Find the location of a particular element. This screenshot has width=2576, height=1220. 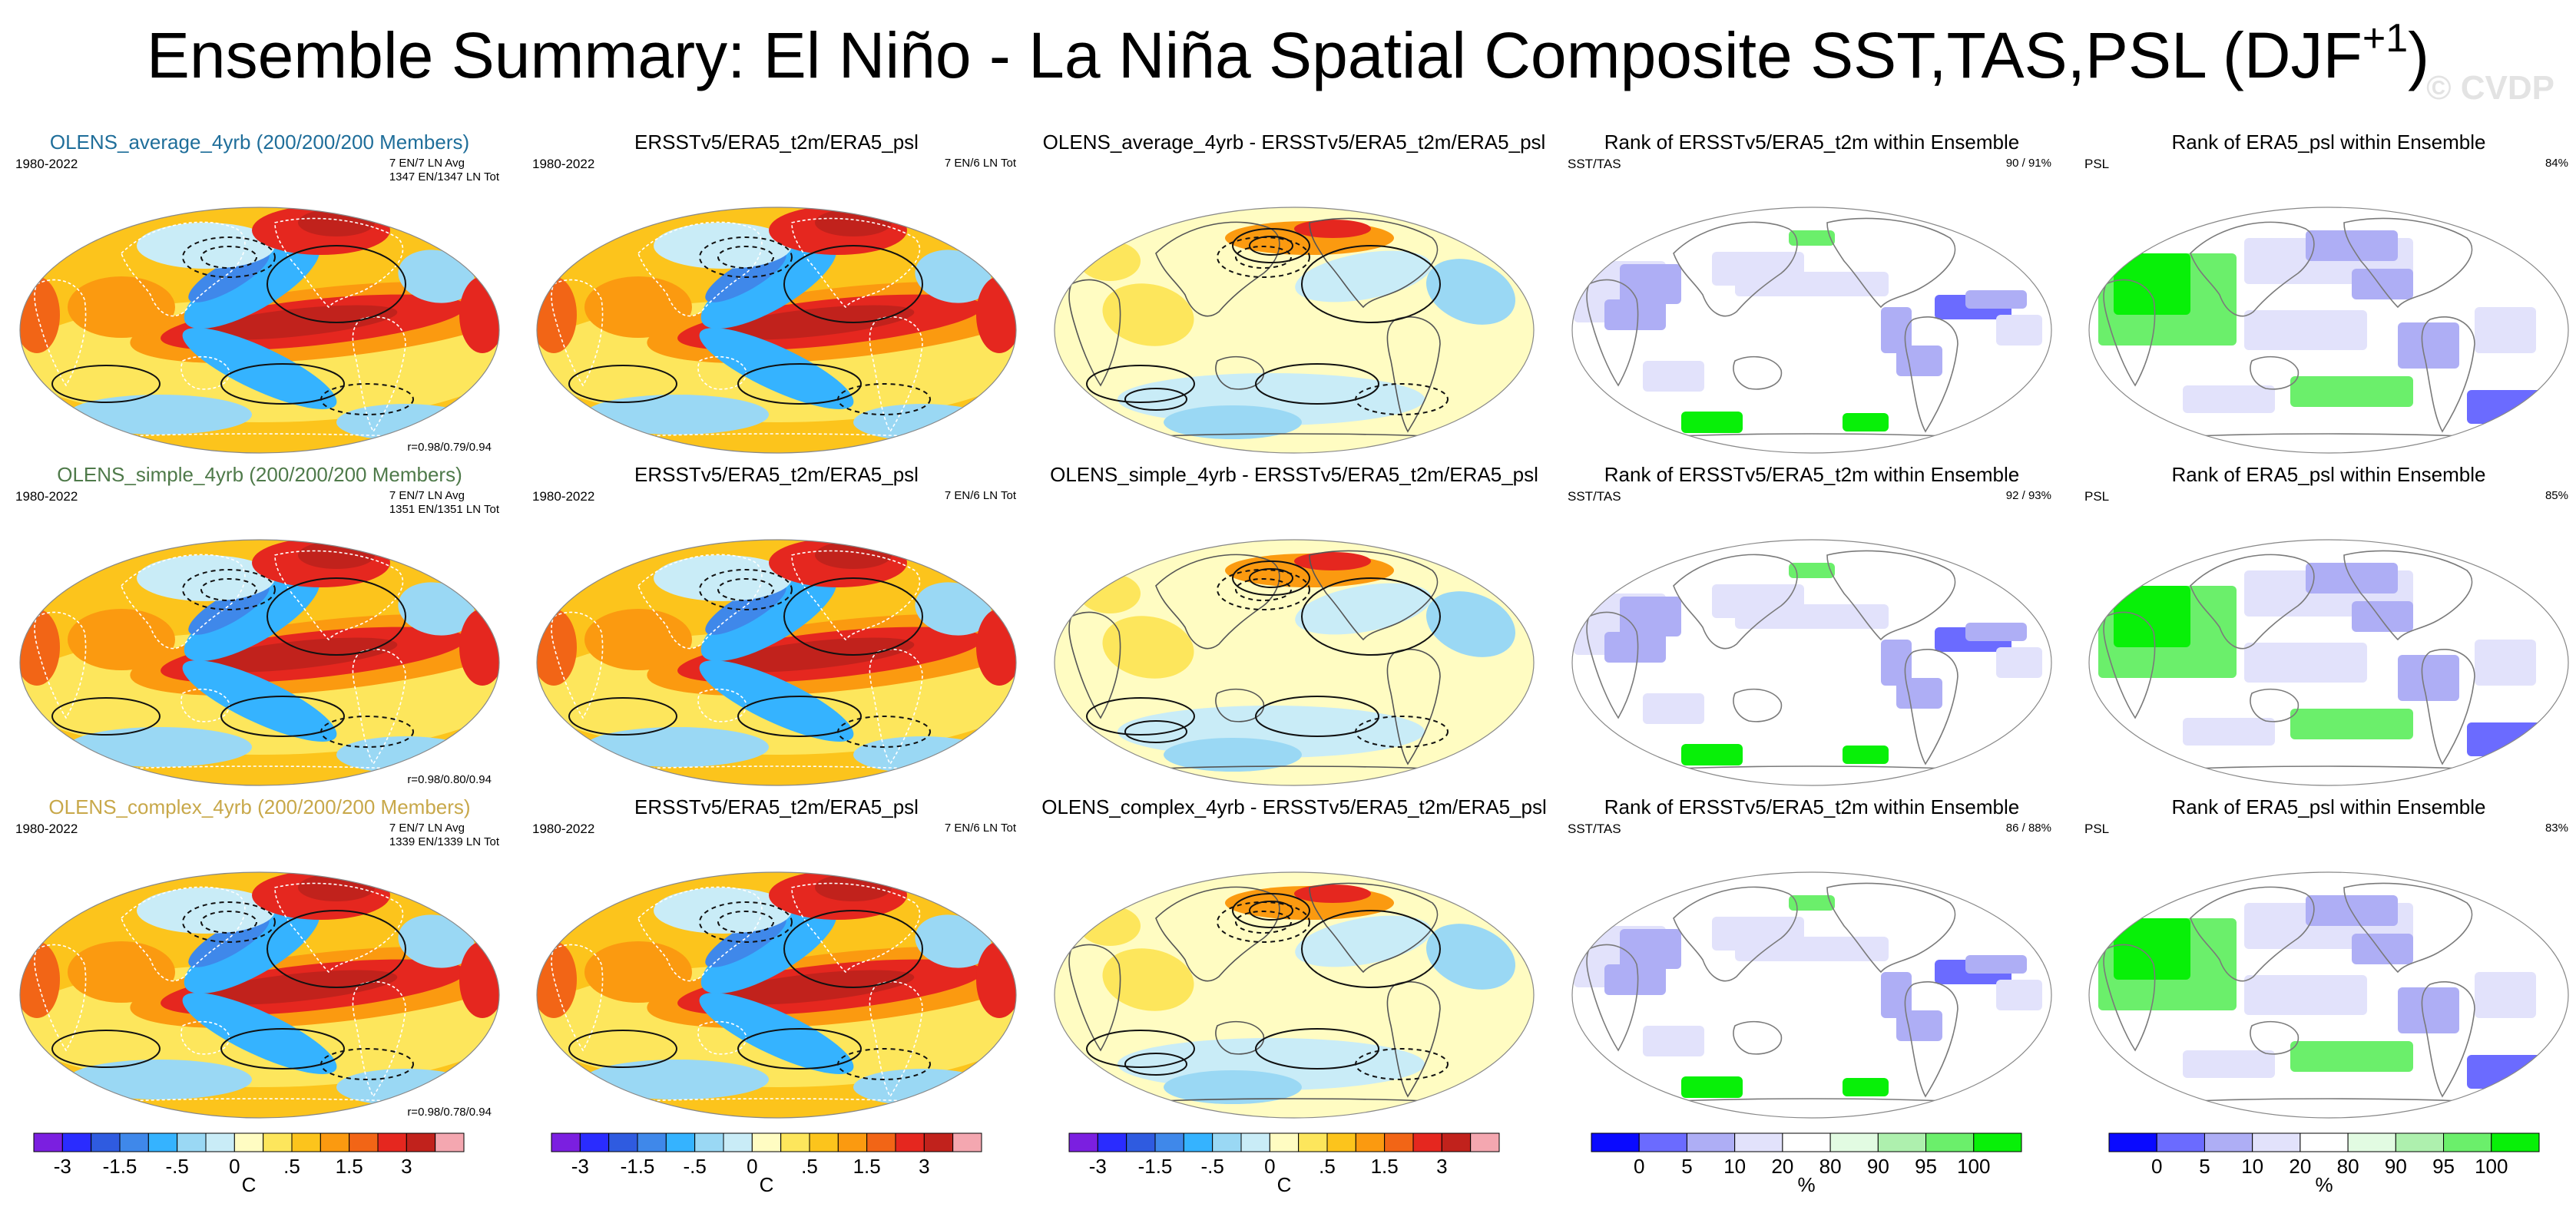

cool-southern-ocean is located at coordinates (677, 1079).